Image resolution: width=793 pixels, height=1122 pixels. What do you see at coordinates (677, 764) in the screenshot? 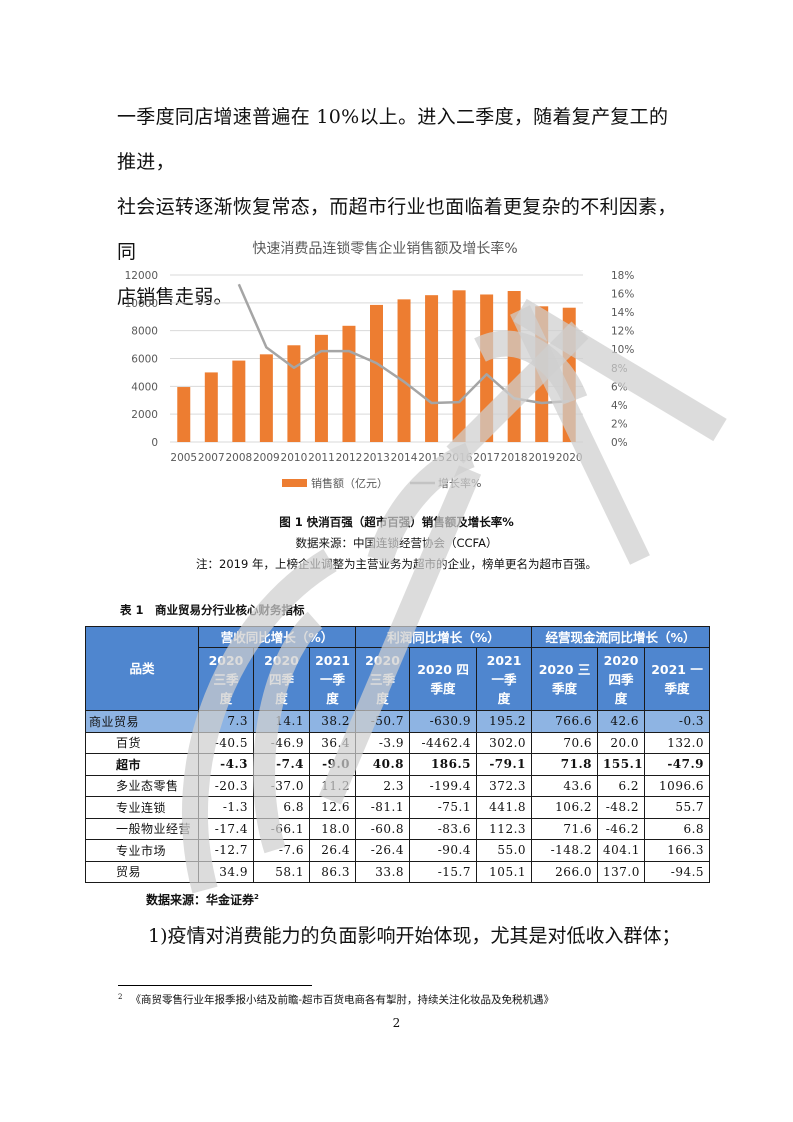
I see `value-cell: -47.9` at bounding box center [677, 764].